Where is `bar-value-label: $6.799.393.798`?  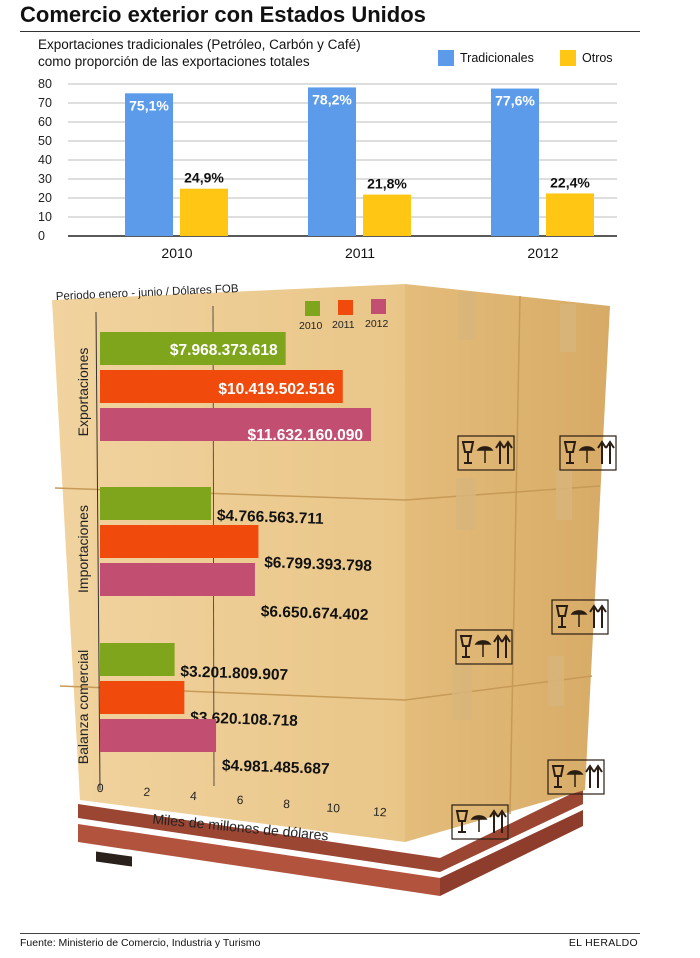 bar-value-label: $6.799.393.798 is located at coordinates (318, 564).